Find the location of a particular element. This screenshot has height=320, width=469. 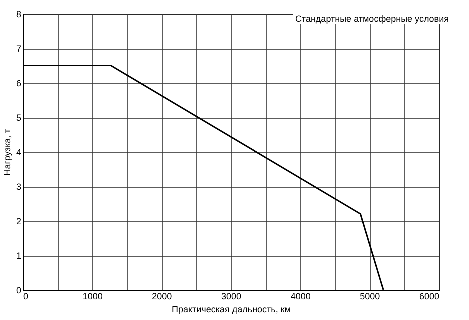

y-tick-label: 6 is located at coordinates (19, 83).